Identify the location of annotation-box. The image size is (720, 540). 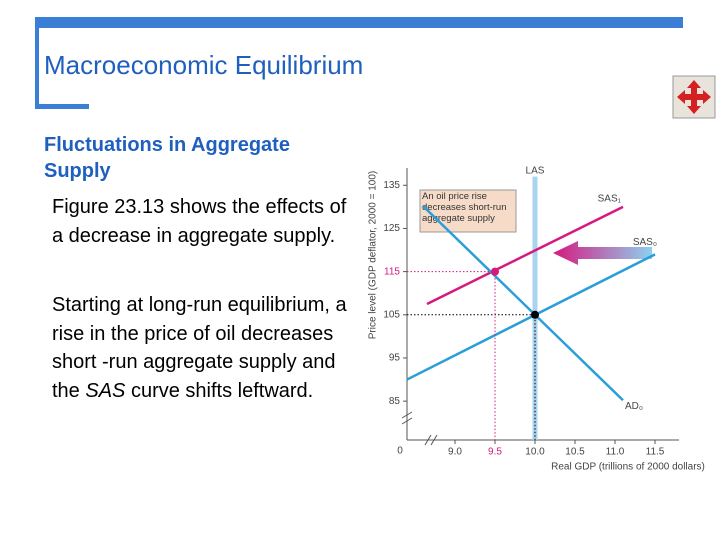
(468, 211).